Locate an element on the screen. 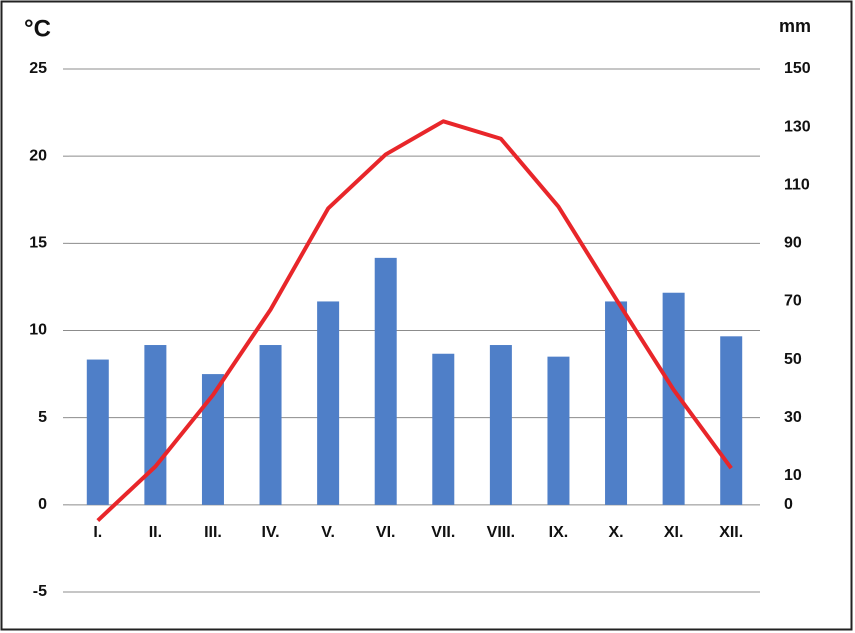 The height and width of the screenshot is (633, 855). x-tick-label: V. is located at coordinates (328, 532).